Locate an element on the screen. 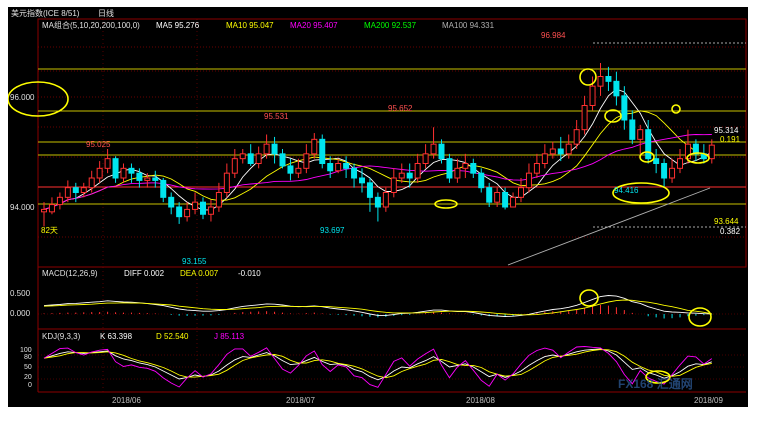 Image resolution: width=758 pixels, height=423 pixels. ma-combo-label: MA组合(5,10,20,200,100,0) is located at coordinates (91, 25).